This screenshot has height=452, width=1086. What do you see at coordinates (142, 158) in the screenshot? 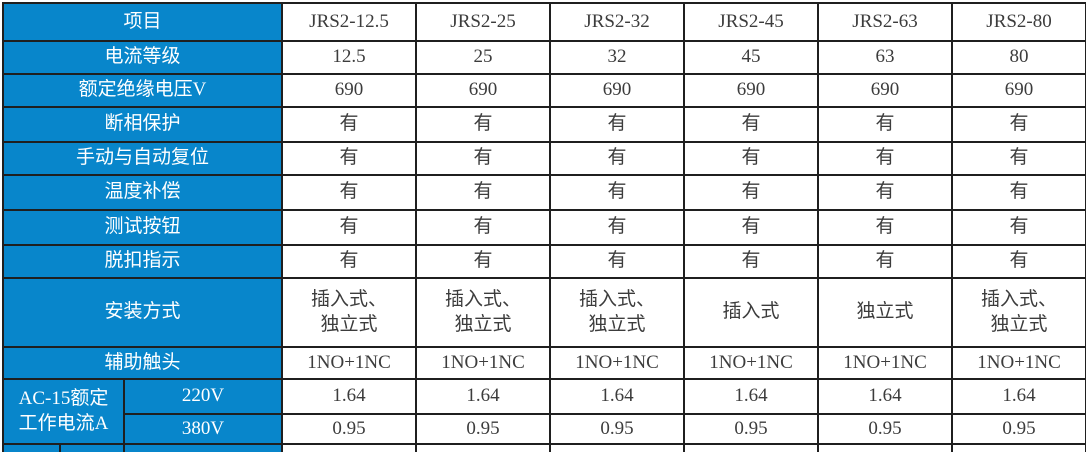
I see `row-label: 手动与自动复位` at bounding box center [142, 158].